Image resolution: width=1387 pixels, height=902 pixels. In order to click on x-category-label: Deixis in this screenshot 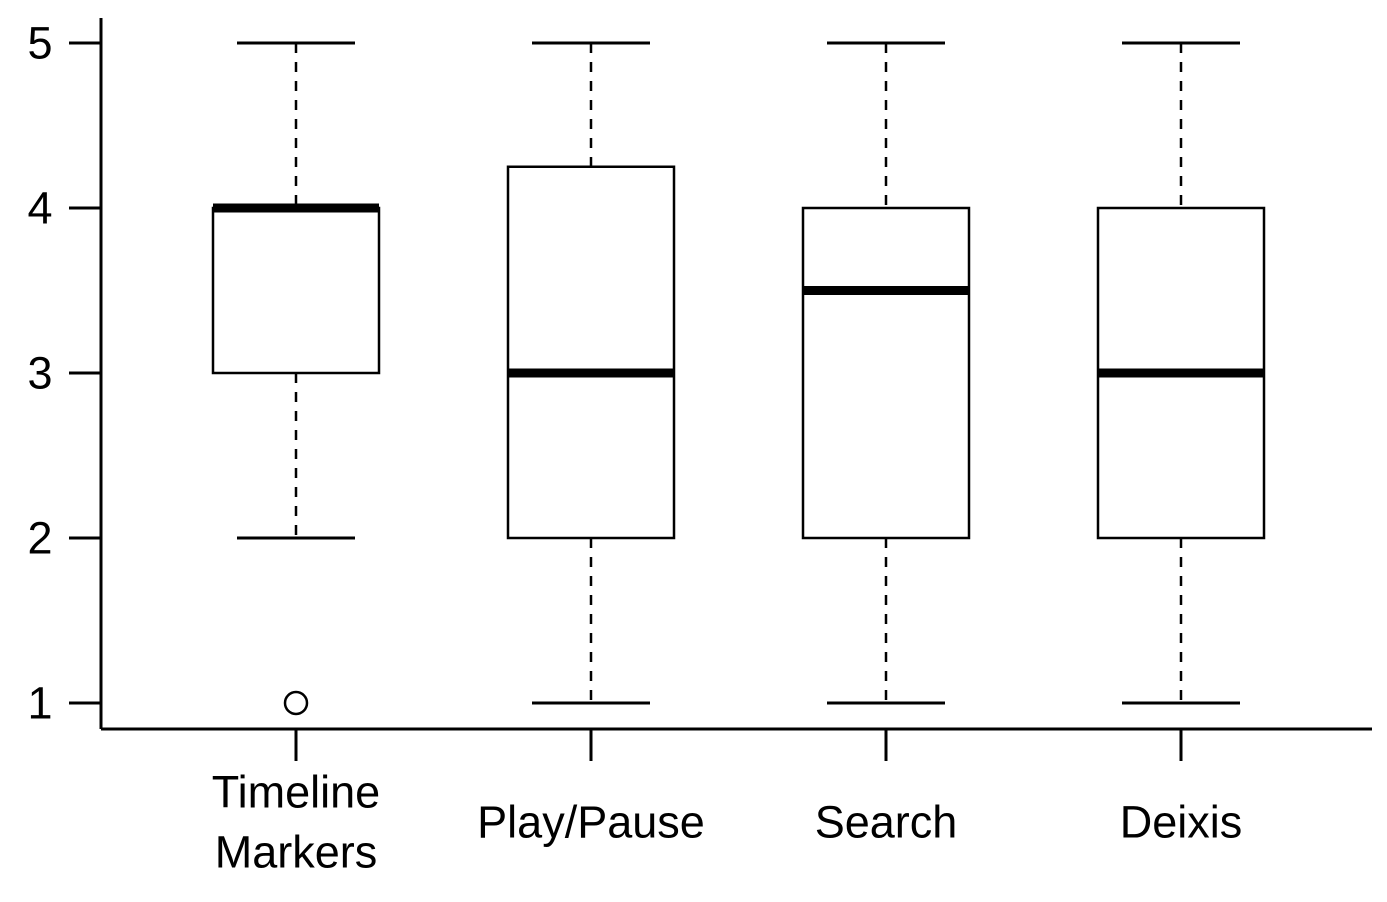, I will do `click(1181, 822)`.